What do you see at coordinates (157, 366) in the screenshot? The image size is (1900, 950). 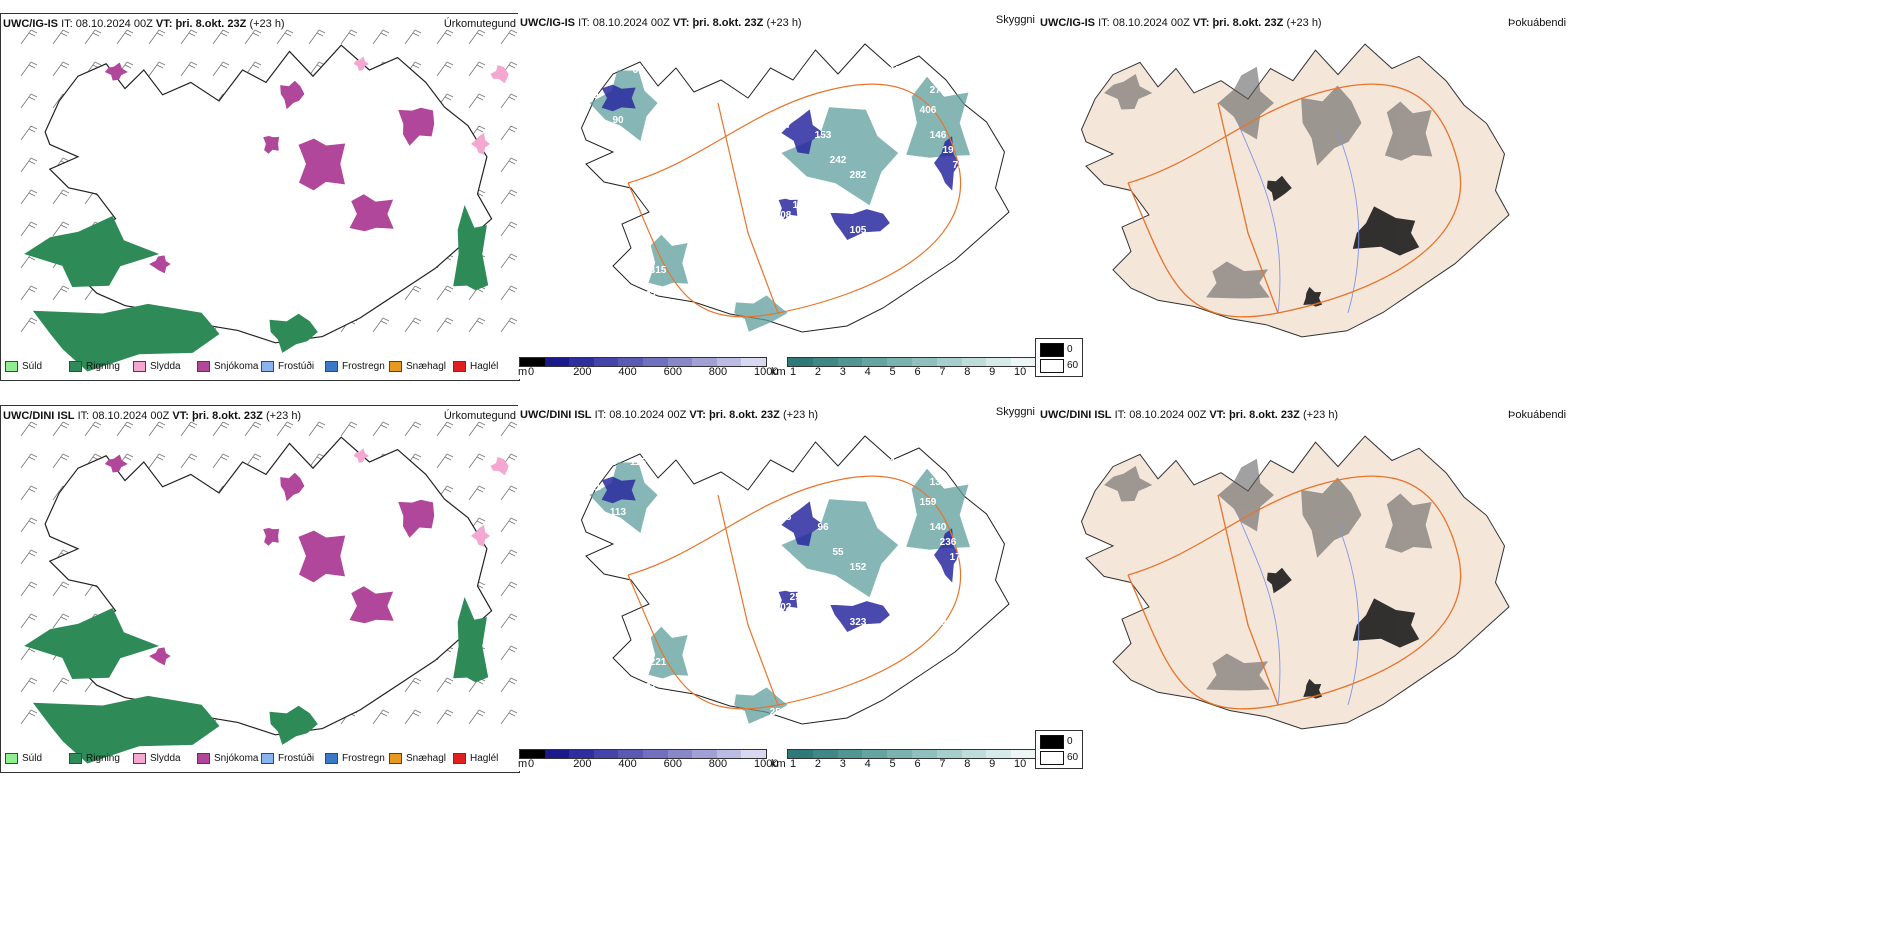 I see `legend-item: Slydda` at bounding box center [157, 366].